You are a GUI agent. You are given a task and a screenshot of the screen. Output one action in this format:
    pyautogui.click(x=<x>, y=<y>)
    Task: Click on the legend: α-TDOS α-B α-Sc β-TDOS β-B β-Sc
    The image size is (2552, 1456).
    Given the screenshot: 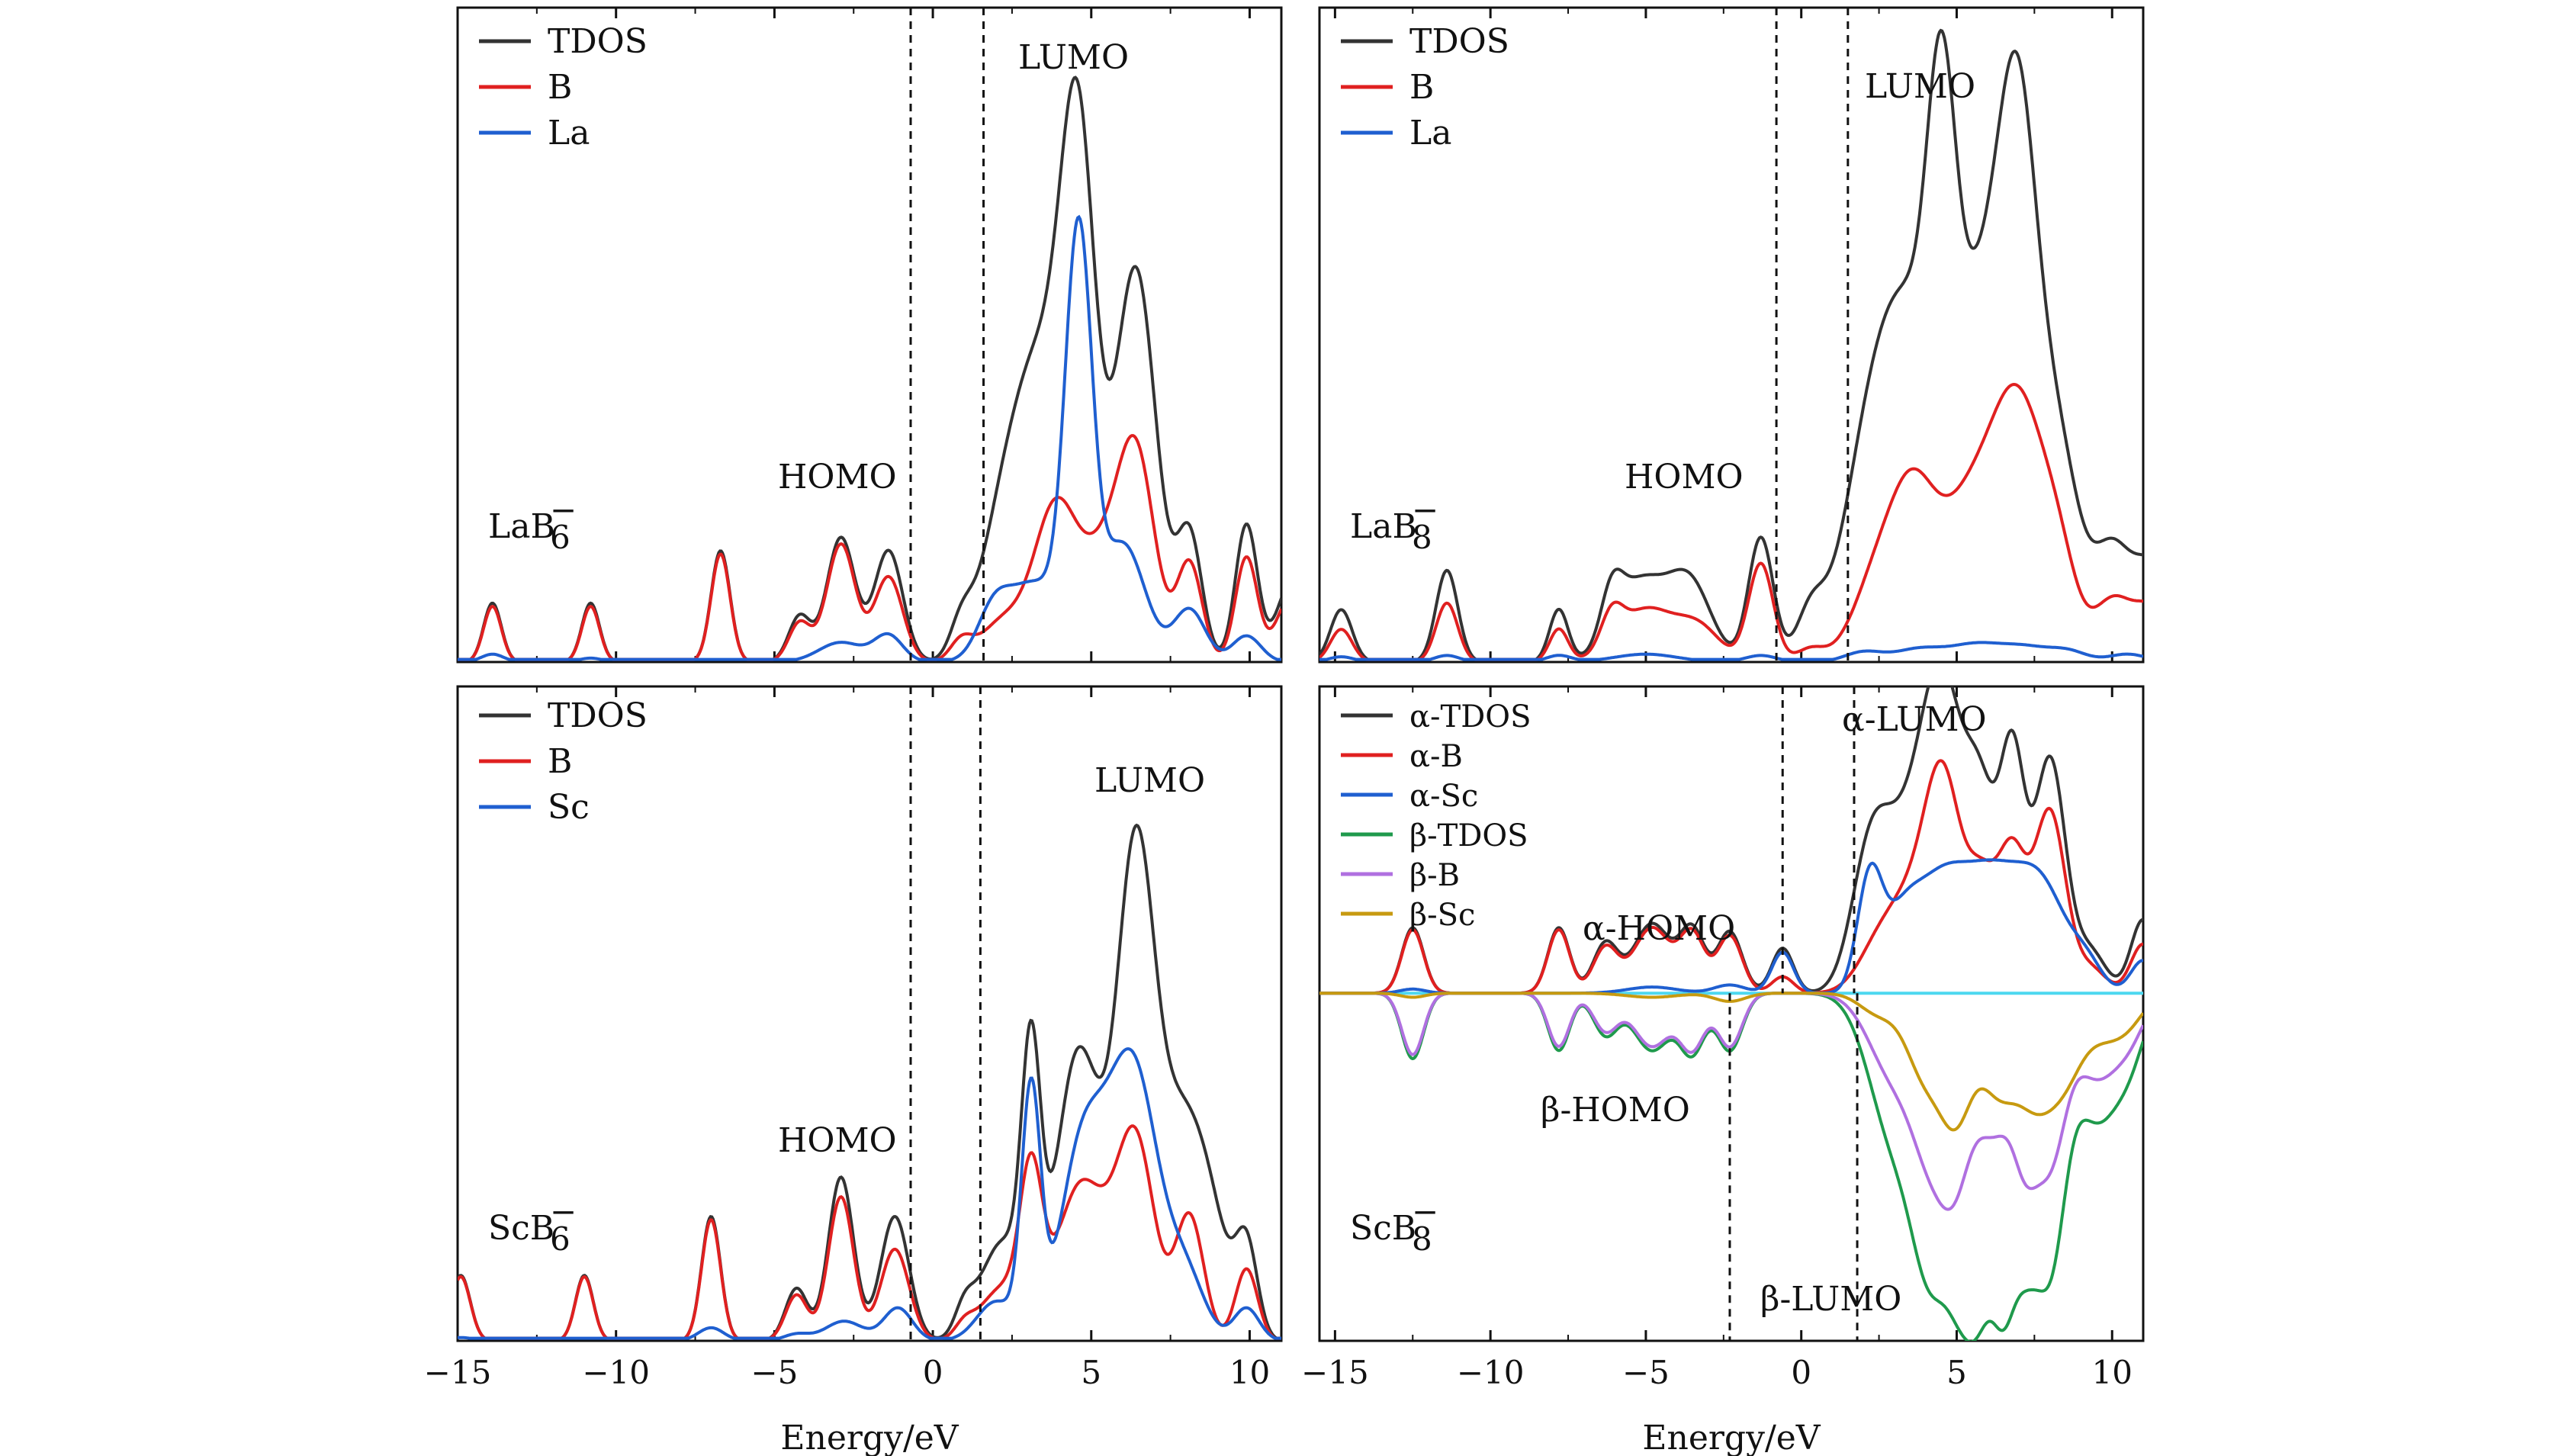 What is the action you would take?
    pyautogui.click(x=1436, y=816)
    